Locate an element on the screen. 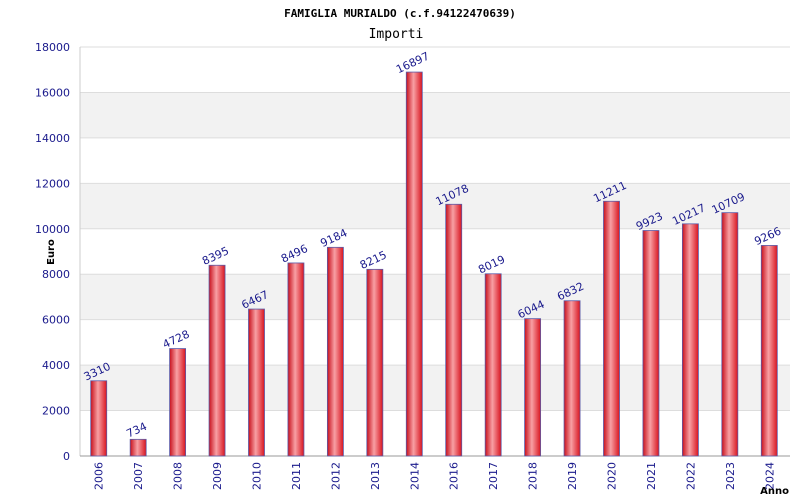 The image size is (800, 500). y-tick-label: 16000 is located at coordinates (52, 92).